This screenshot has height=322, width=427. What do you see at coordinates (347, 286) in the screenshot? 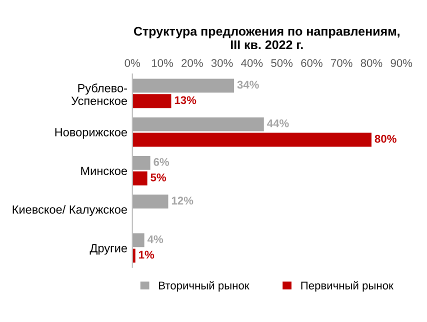
I see `legend-label: Первичный рынок` at bounding box center [347, 286].